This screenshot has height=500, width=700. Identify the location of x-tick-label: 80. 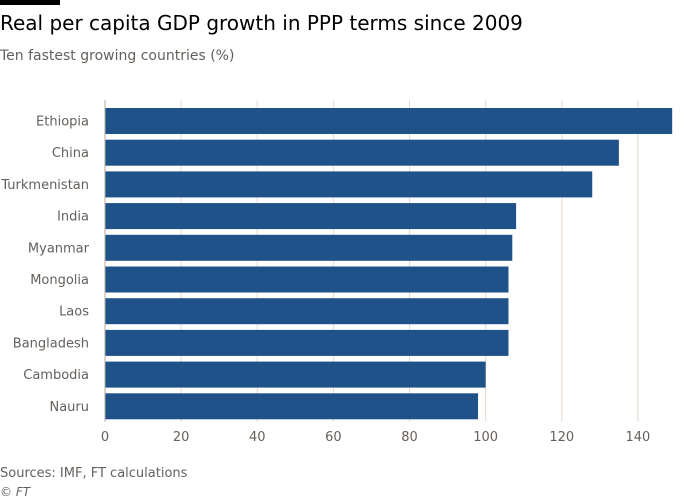
(409, 437).